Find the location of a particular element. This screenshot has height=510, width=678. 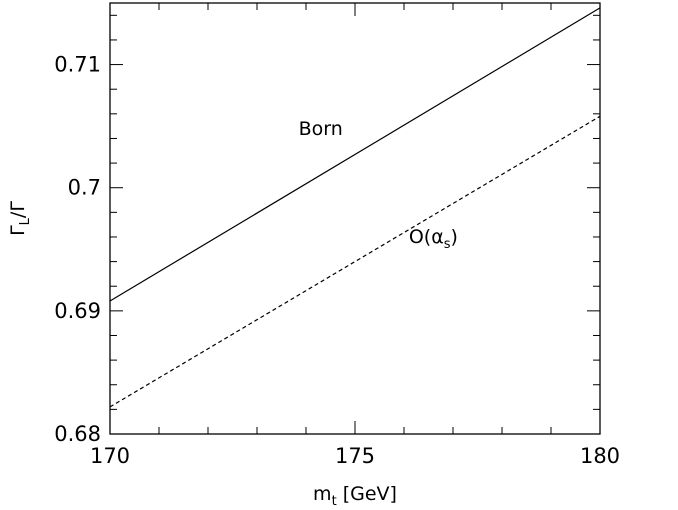

x-axis-label: mt [GeV] is located at coordinates (355, 496).